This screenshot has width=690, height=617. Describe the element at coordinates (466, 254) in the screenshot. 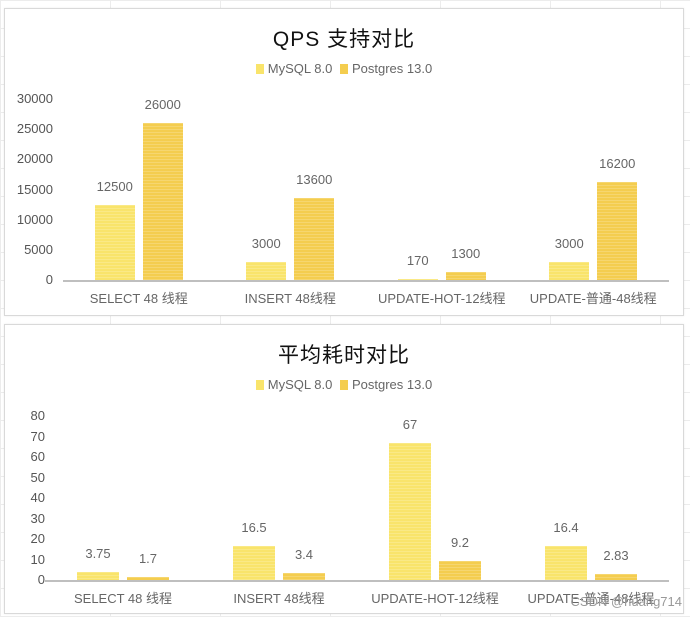

I see `bar-value-label: 1300` at that location.